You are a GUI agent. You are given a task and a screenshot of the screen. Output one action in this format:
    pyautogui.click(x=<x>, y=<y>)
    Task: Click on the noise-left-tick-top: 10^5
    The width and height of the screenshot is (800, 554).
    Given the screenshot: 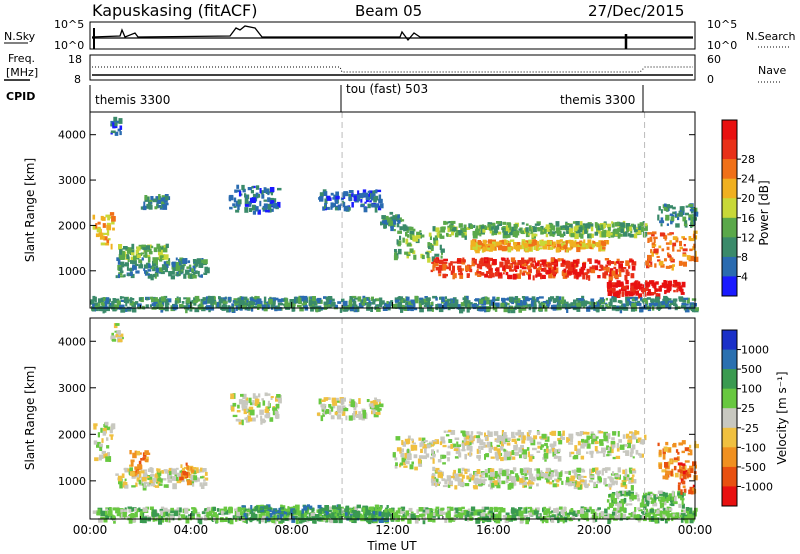 What is the action you would take?
    pyautogui.click(x=69, y=24)
    